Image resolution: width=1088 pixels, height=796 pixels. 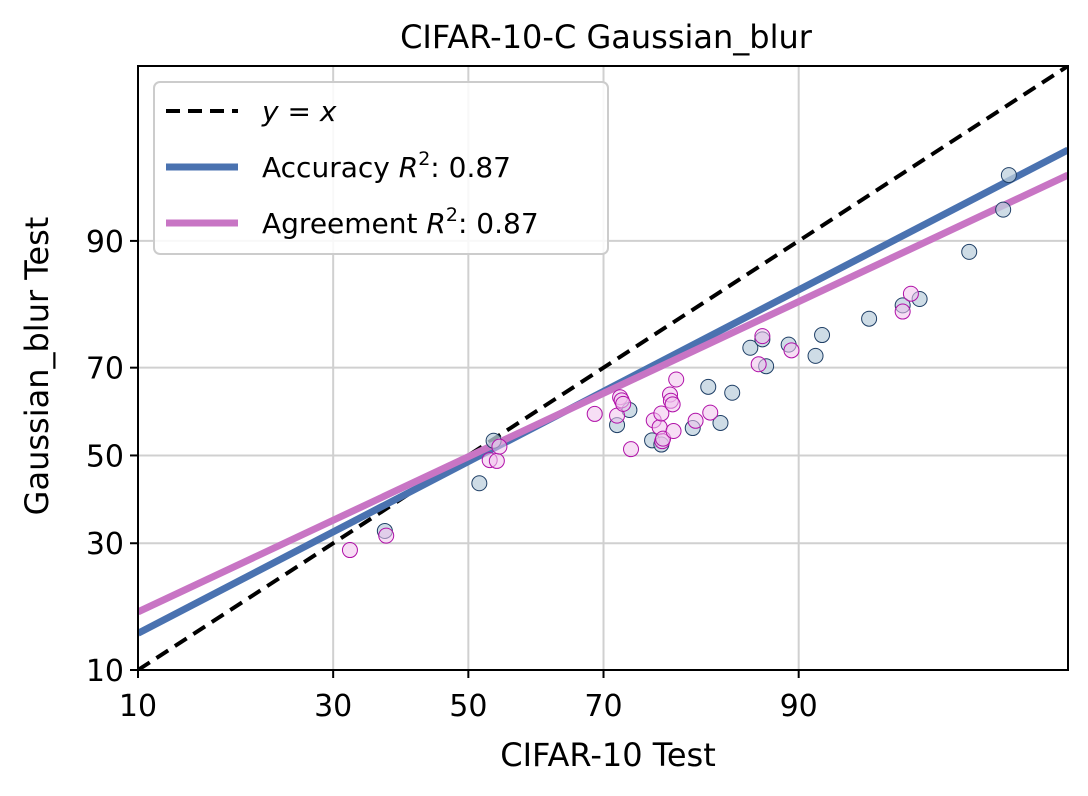 What do you see at coordinates (105, 671) in the screenshot?
I see `y-tick-label: 10` at bounding box center [105, 671].